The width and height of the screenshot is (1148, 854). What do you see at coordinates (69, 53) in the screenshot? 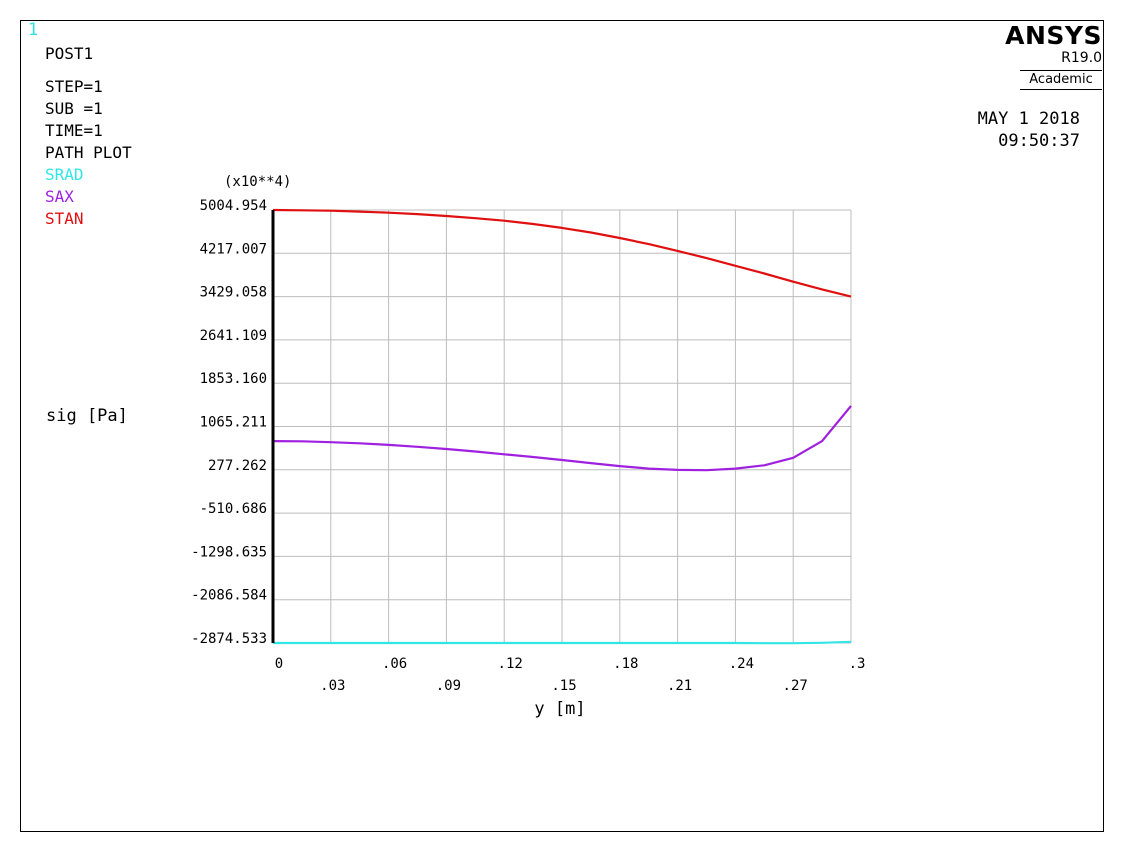
I see `module-label: POST1` at bounding box center [69, 53].